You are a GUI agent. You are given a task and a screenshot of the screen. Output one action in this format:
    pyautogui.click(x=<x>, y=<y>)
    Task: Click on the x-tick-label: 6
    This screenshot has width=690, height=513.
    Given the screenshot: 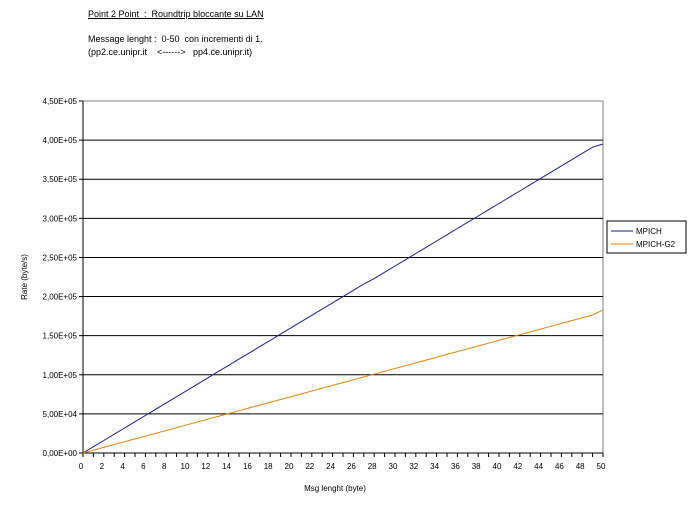 What is the action you would take?
    pyautogui.click(x=143, y=466)
    